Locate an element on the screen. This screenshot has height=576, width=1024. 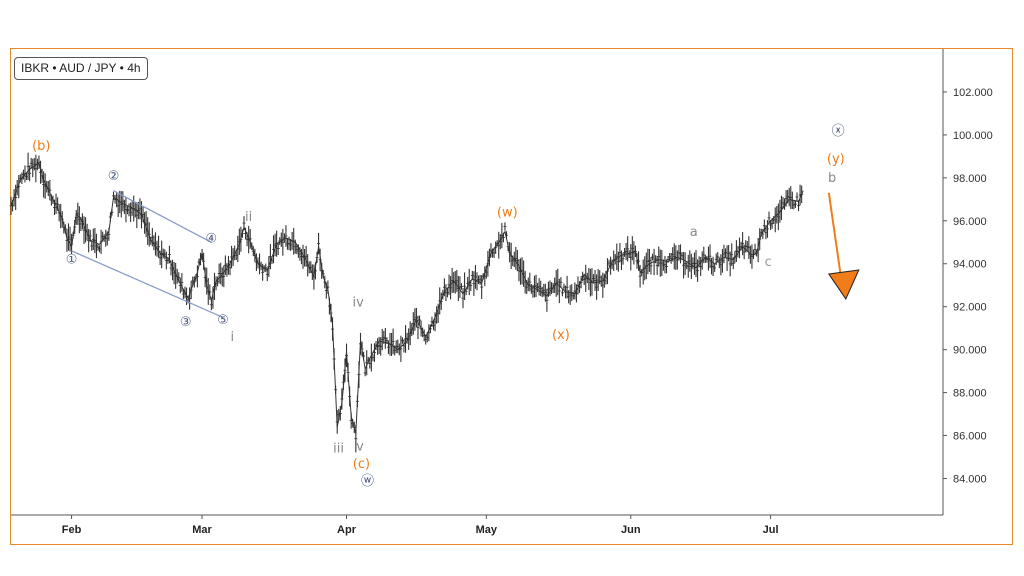
wave-label: ii is located at coordinates (248, 217).